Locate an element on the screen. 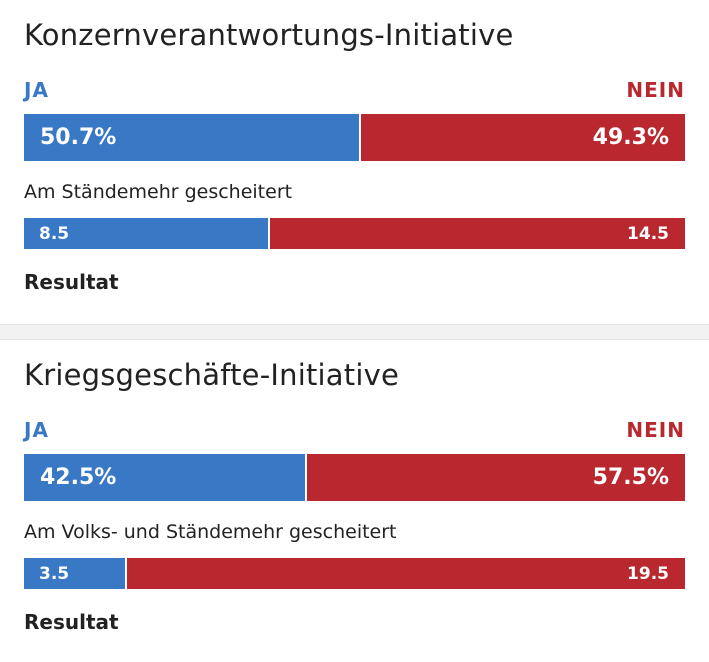 The image size is (709, 662). ja-percent-value: 42.5% is located at coordinates (78, 477).